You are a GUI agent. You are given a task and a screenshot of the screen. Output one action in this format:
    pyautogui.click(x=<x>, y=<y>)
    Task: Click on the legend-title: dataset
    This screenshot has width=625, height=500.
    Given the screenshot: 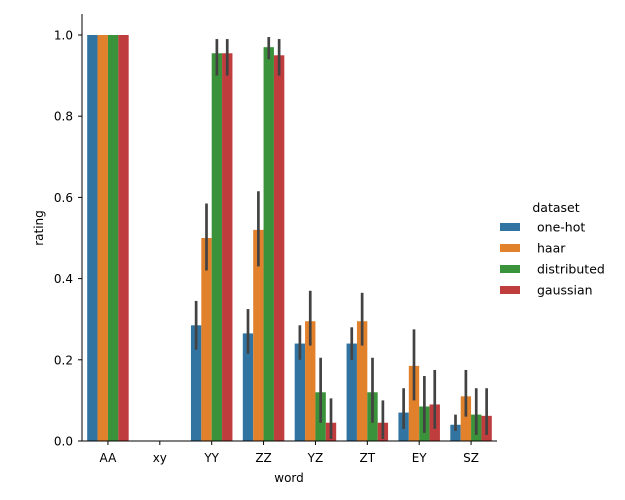 What is the action you would take?
    pyautogui.click(x=555, y=207)
    